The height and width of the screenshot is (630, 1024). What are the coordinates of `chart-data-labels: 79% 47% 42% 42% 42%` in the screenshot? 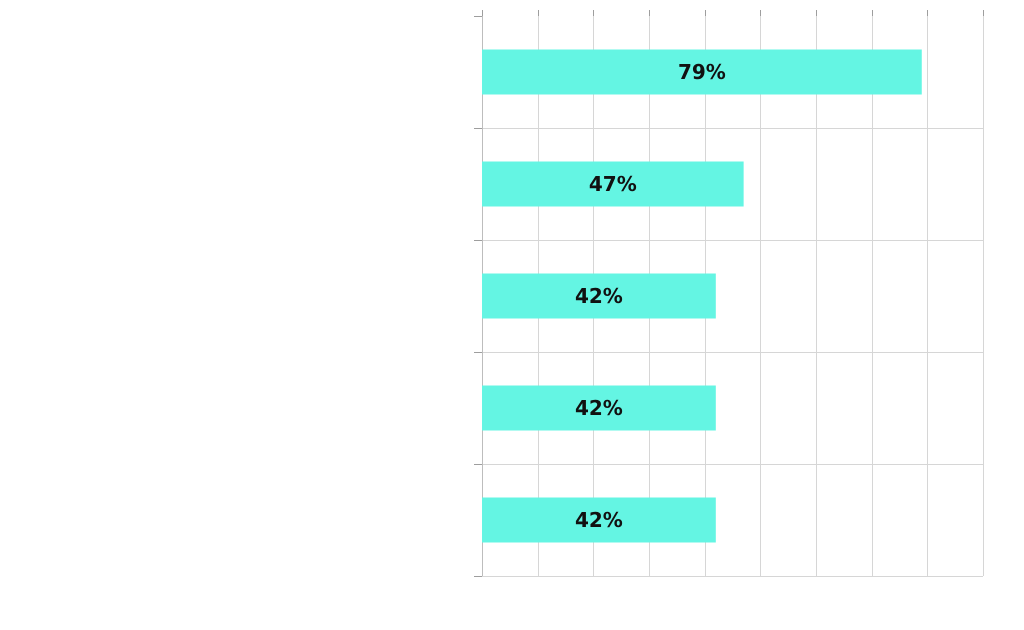 It's located at (650, 296).